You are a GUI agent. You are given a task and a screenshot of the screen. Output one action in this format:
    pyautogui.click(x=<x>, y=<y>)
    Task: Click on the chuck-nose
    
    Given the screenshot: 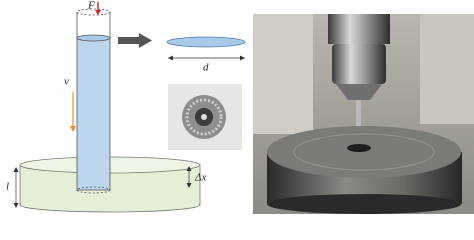 What is the action you would take?
    pyautogui.click(x=359, y=92)
    